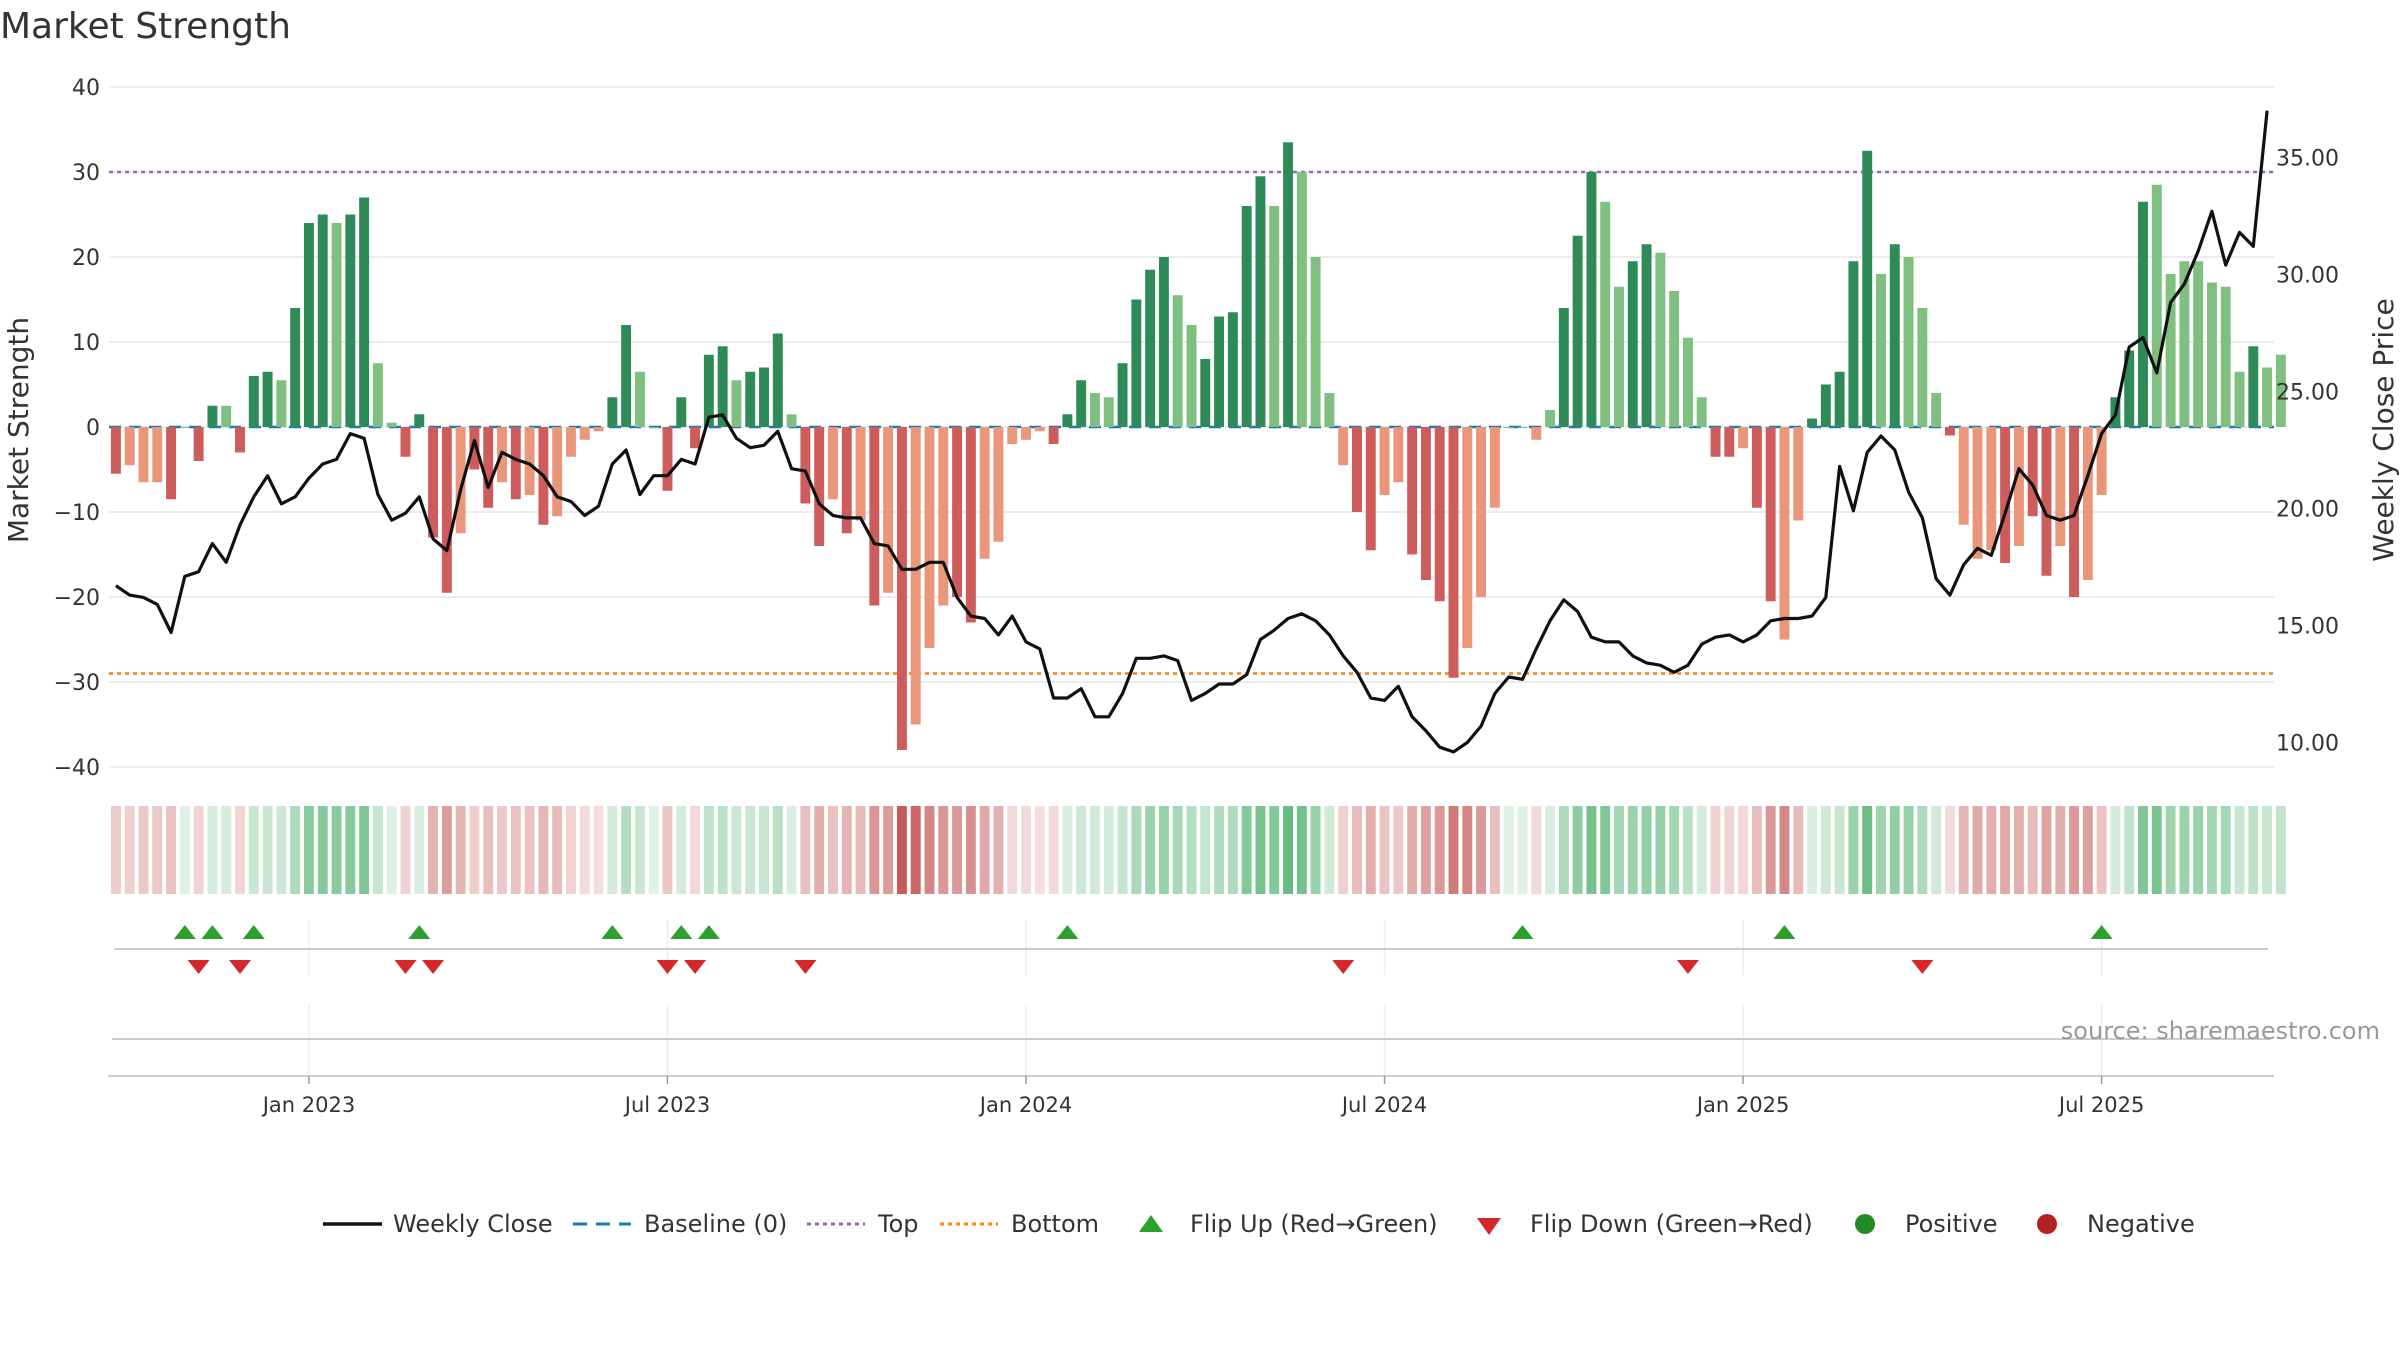 This screenshot has height=1350, width=2400. I want to click on right-axis-label: Weekly Close Price, so click(2383, 429).